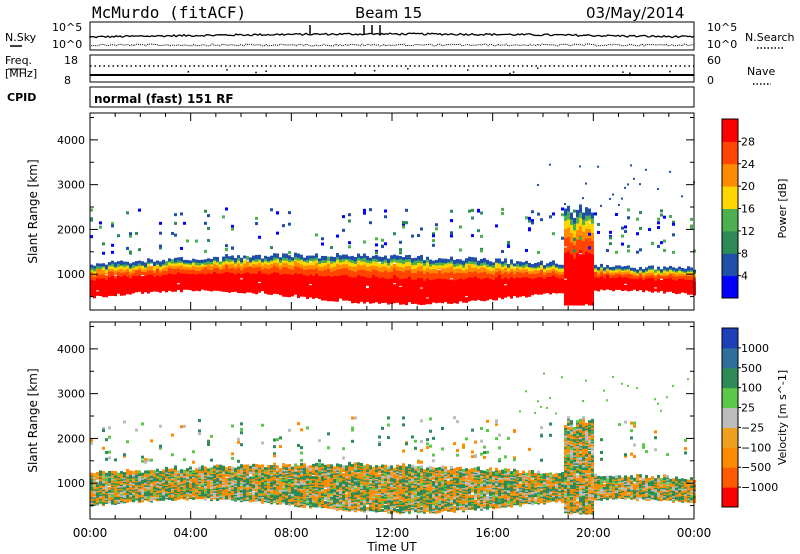  Describe the element at coordinates (169, 12) in the screenshot. I see `station-title: McMurdo (fitACF)` at that location.